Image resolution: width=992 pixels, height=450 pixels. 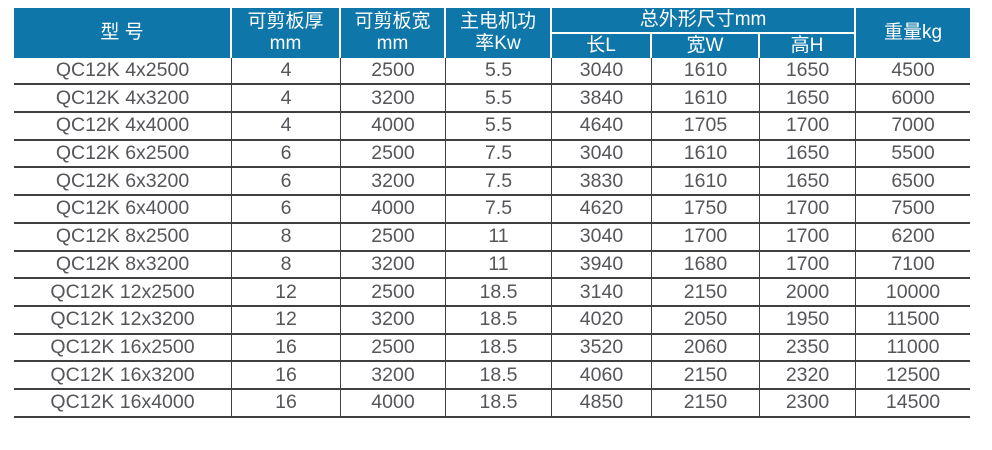 I want to click on value-cell: 12, so click(x=286, y=320).